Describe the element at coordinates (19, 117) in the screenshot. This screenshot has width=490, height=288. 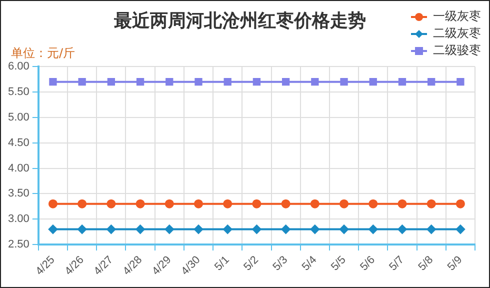
I see `y-tick-label: 5.00` at that location.